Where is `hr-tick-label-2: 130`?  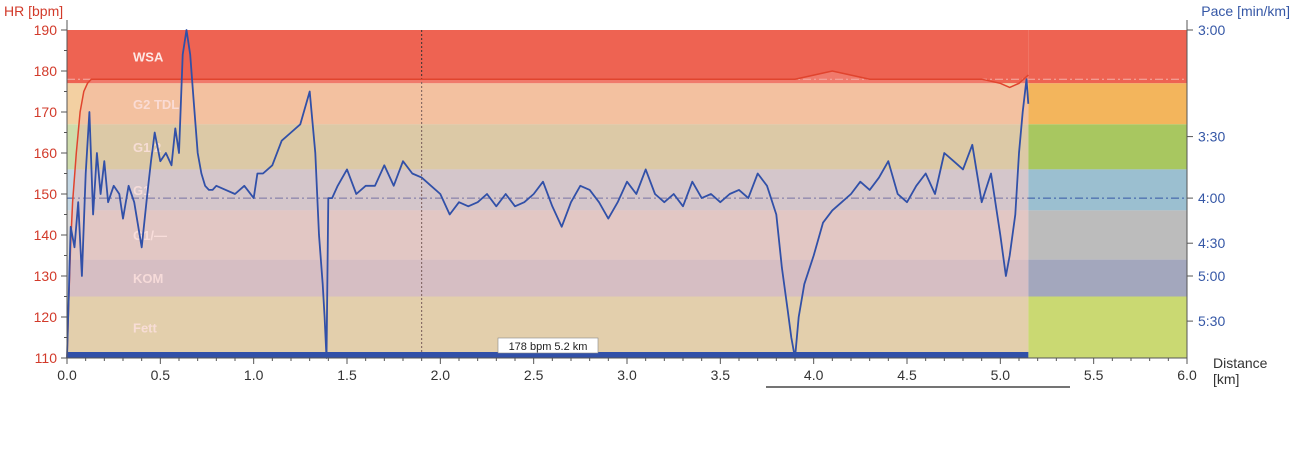
hr-tick-label-2: 130 is located at coordinates (46, 276).